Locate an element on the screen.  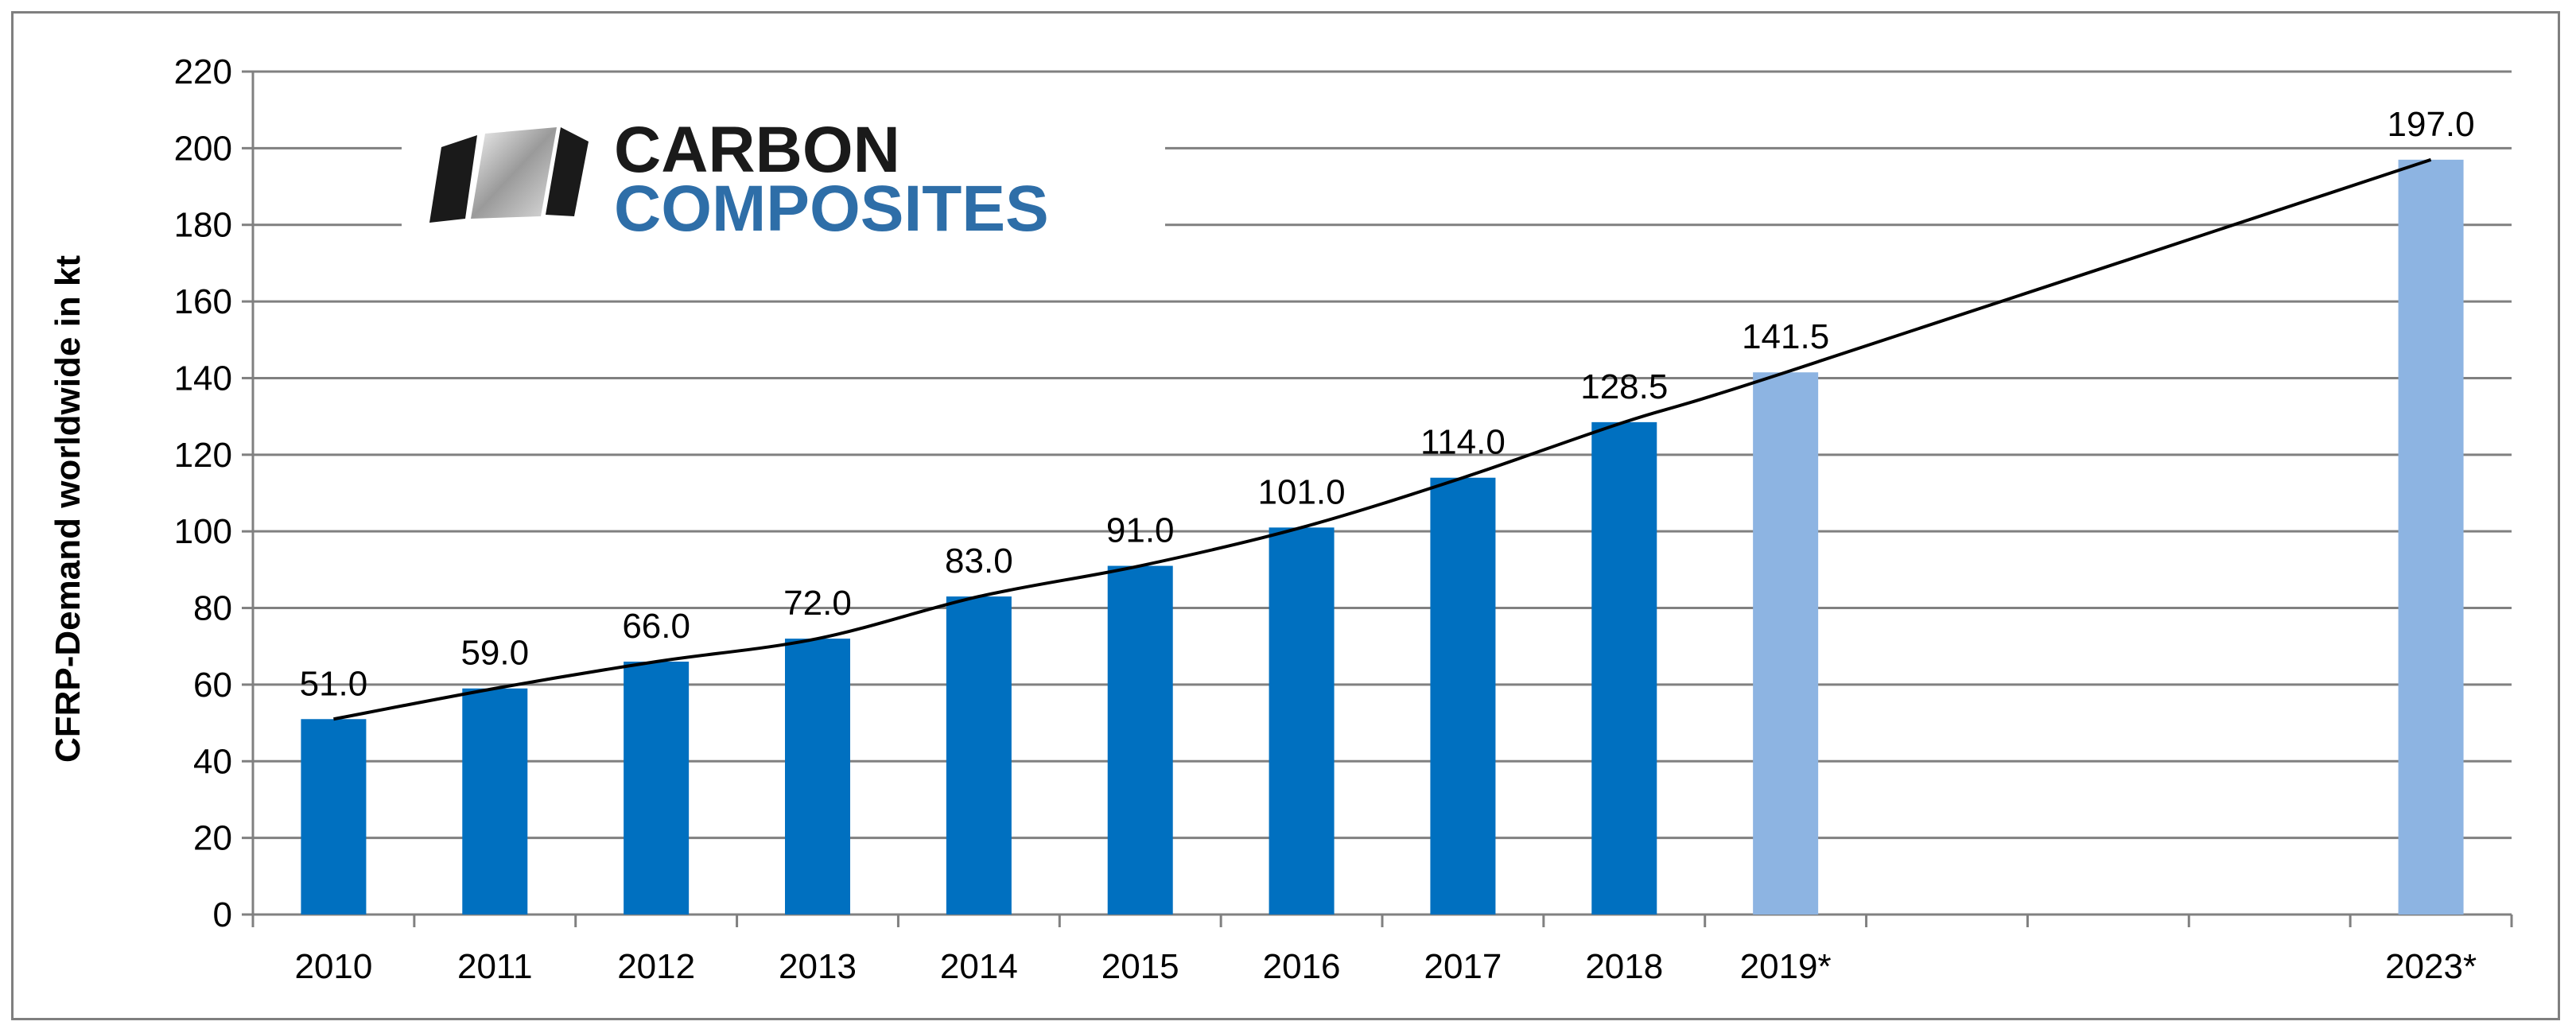
data-label: 59.0 is located at coordinates (494, 653).